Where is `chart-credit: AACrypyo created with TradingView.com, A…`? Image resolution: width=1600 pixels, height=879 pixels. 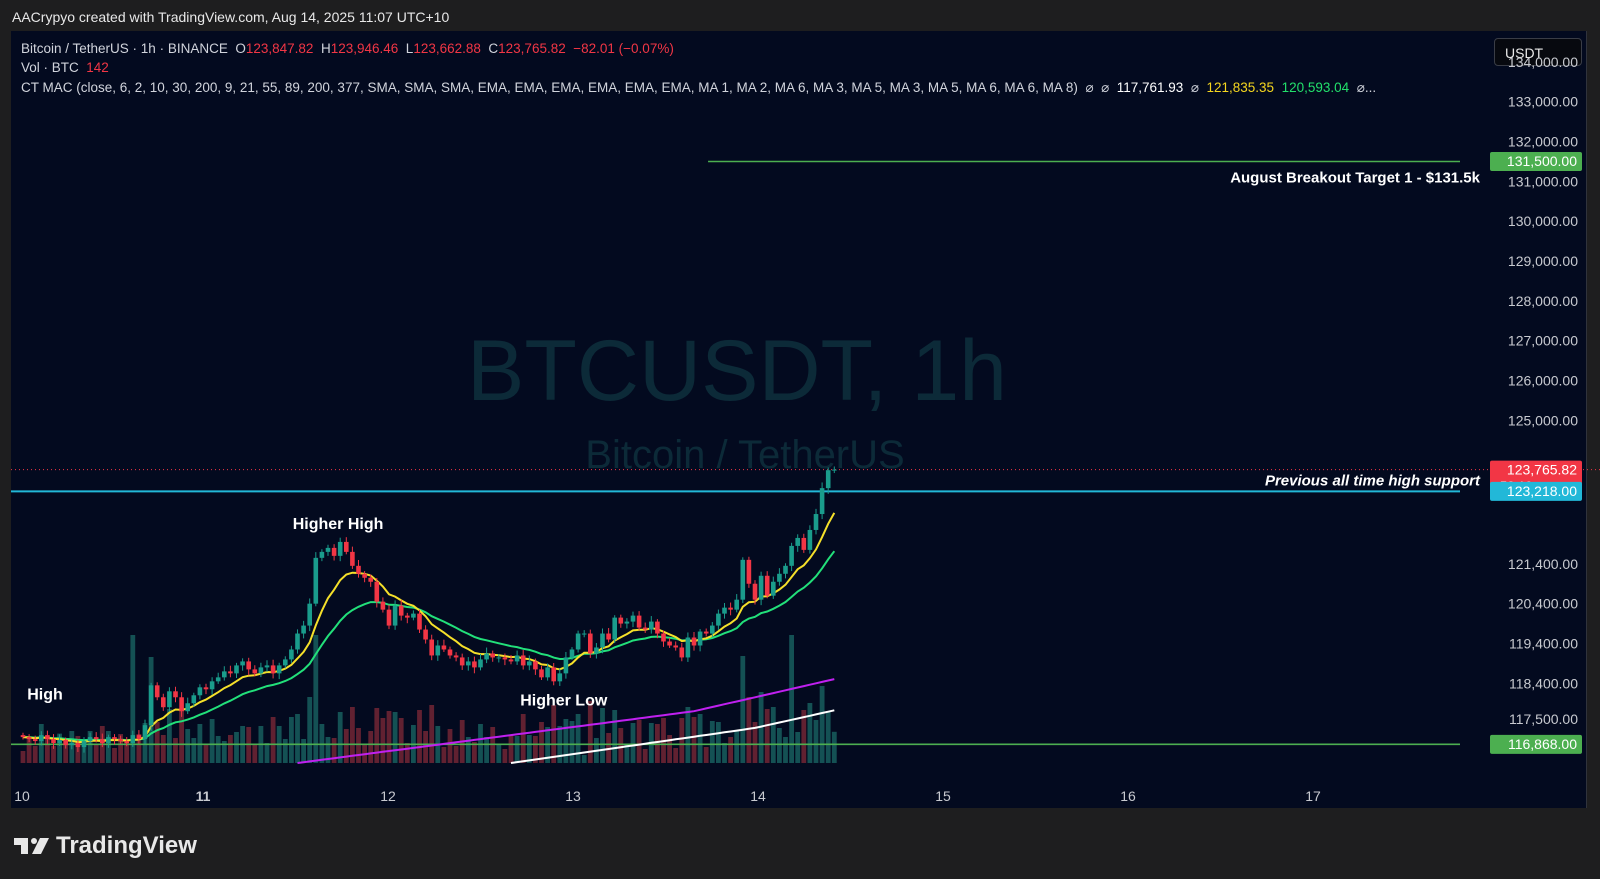 chart-credit: AACrypyo created with TradingView.com, A… is located at coordinates (231, 17).